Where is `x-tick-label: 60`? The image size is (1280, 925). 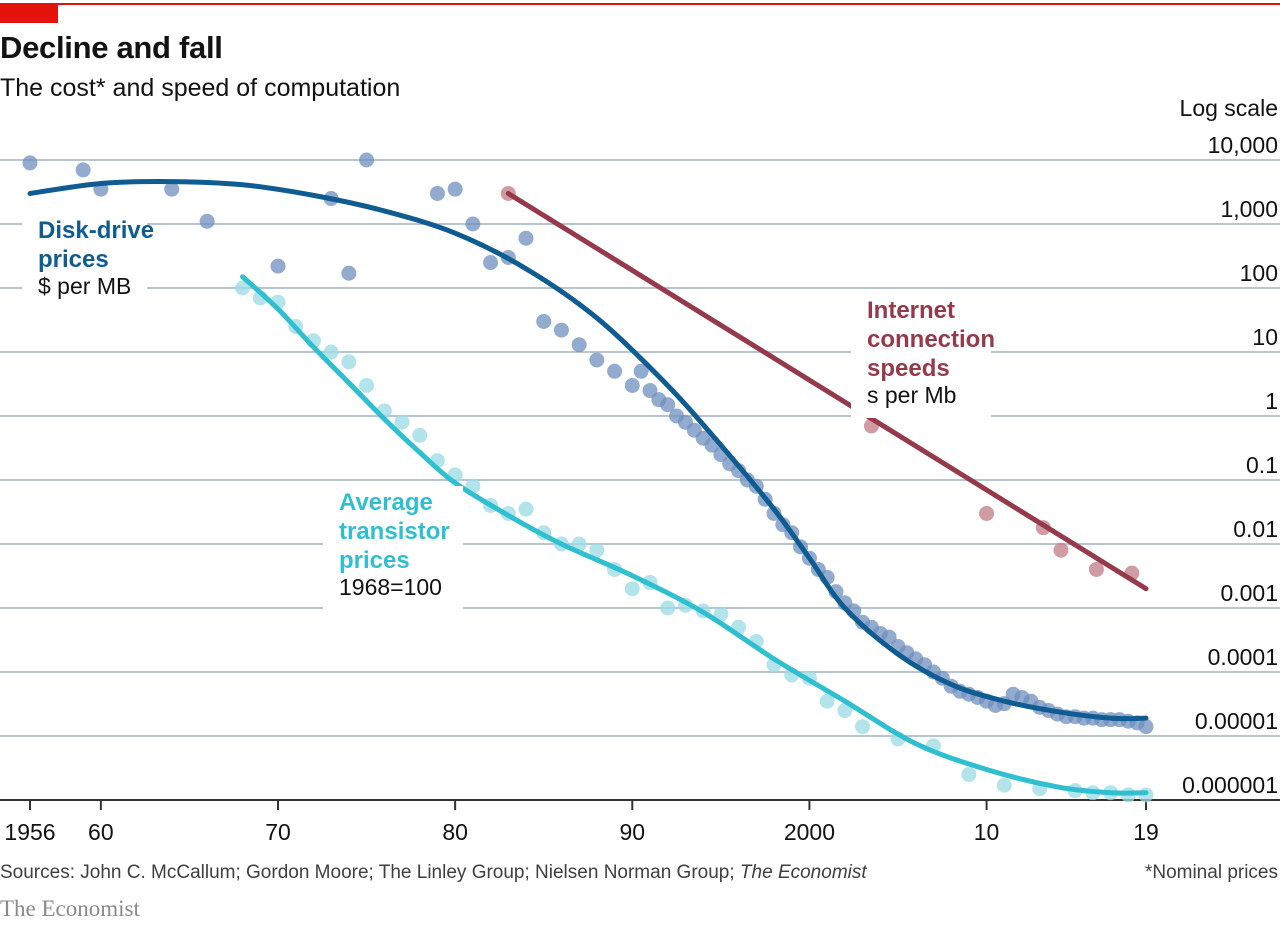
x-tick-label: 60 is located at coordinates (101, 832).